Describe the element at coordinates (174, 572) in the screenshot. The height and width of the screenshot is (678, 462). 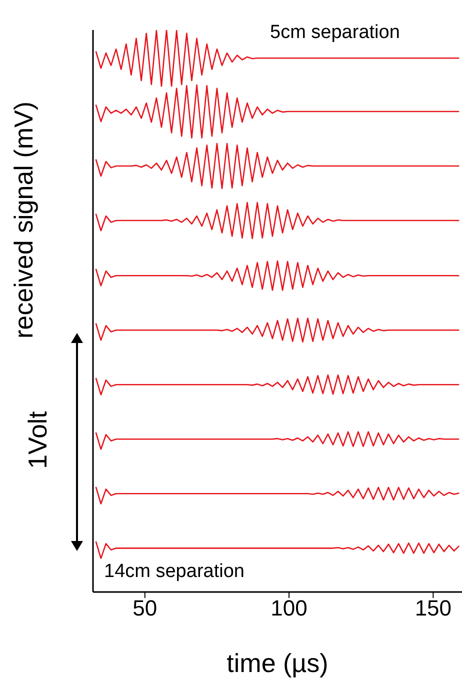
I see `annotation: 14cm separation` at that location.